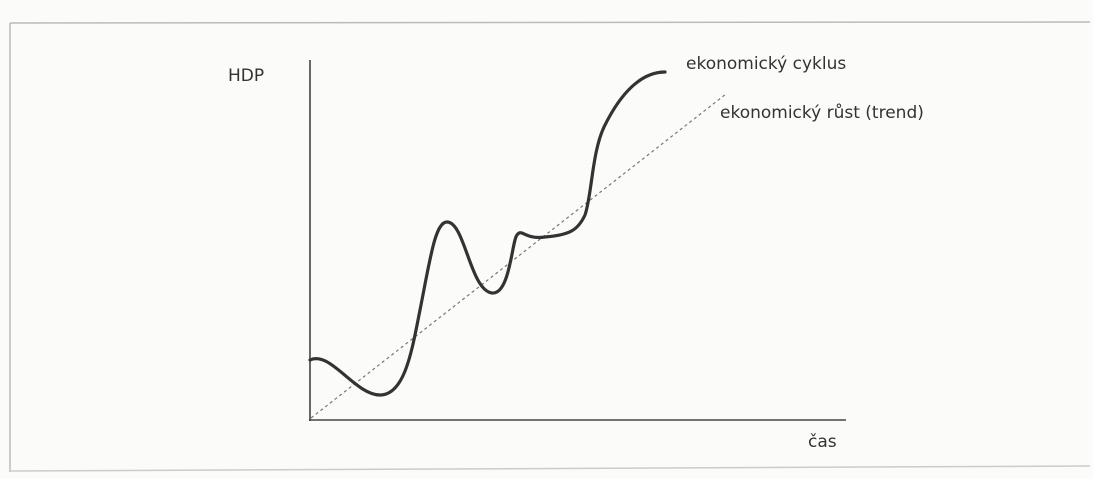  Describe the element at coordinates (766, 64) in the screenshot. I see `cycle-label: ekonomický cyklus` at that location.